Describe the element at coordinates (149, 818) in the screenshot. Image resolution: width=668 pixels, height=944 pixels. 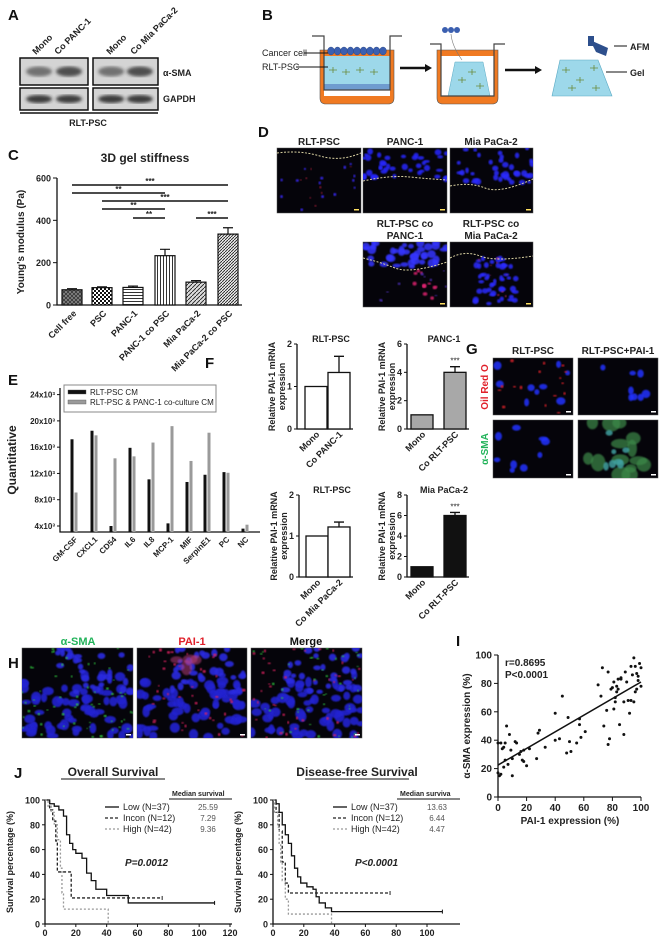
I see `legend-label: Incon (N=12)` at that location.